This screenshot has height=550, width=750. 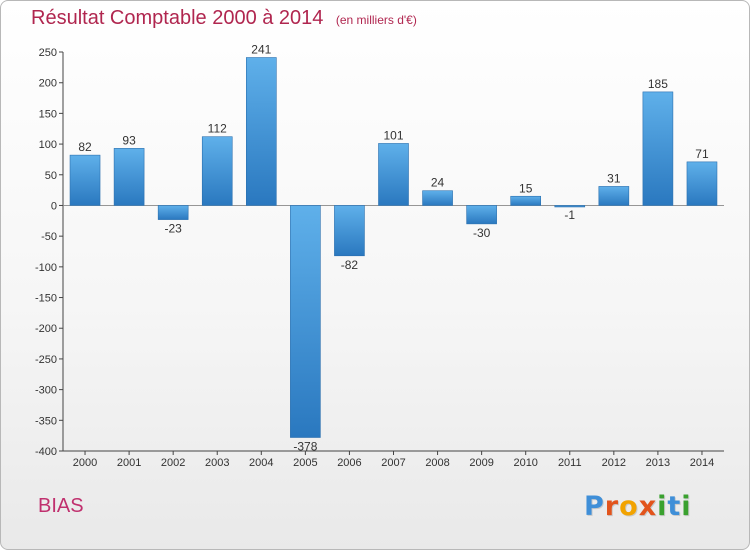 What do you see at coordinates (217, 463) in the screenshot?
I see `x-tick-label: 2003` at bounding box center [217, 463].